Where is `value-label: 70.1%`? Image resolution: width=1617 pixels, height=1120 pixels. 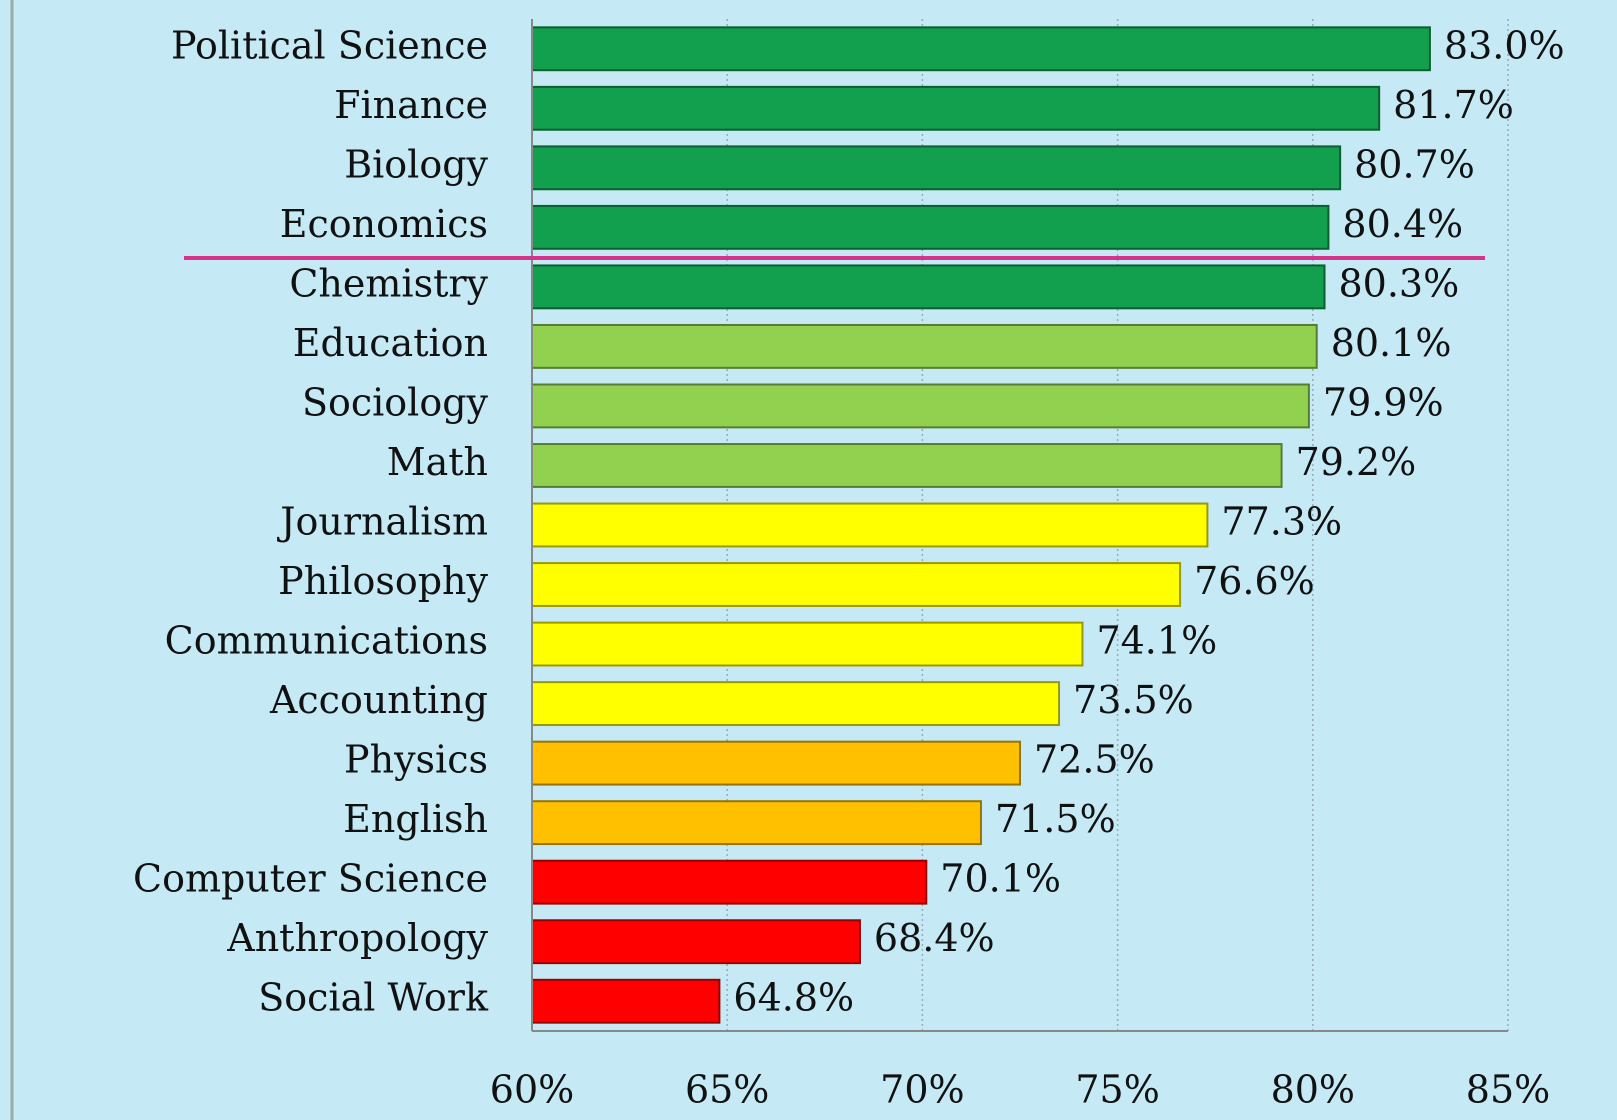
value-label: 70.1% is located at coordinates (1000, 879).